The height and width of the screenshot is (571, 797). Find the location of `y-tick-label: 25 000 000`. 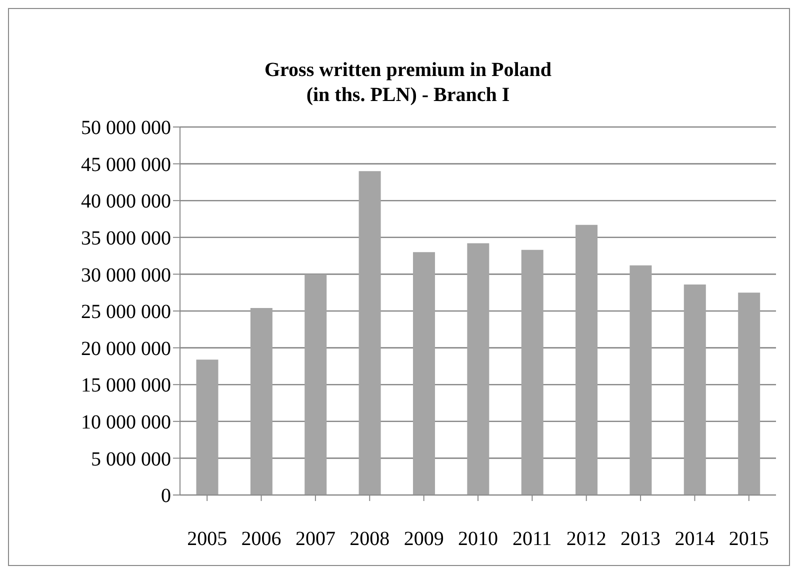

y-tick-label: 25 000 000 is located at coordinates (126, 312).